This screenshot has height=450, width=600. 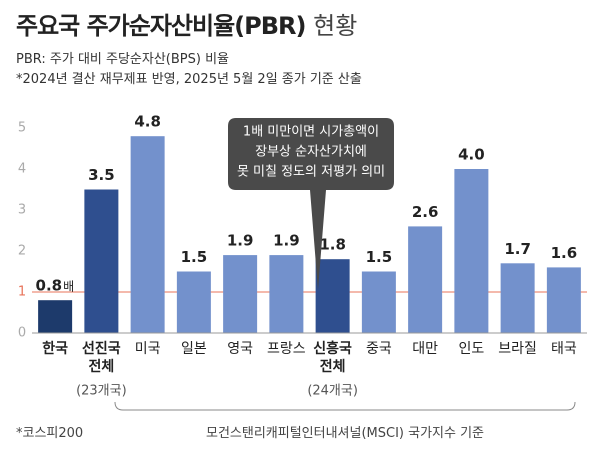 I want to click on x-tick-label: 대만, so click(x=425, y=349).